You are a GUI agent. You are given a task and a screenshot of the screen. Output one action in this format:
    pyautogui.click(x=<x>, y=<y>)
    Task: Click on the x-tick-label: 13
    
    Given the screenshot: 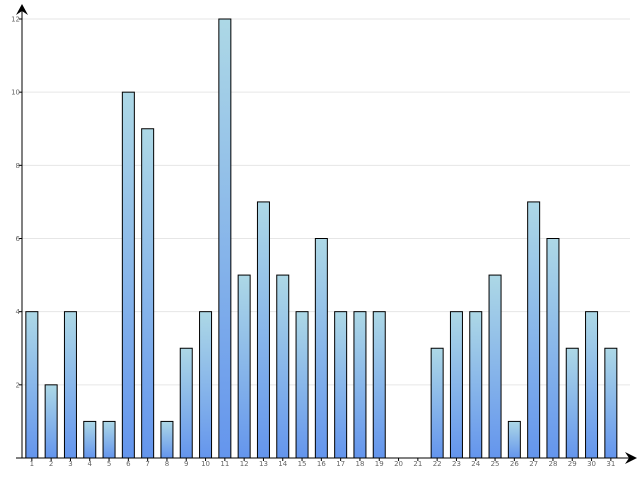 What is the action you would take?
    pyautogui.click(x=263, y=464)
    